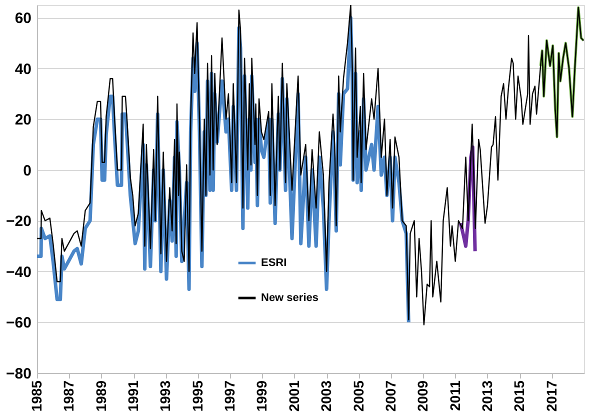 This screenshot has width=589, height=417. Describe the element at coordinates (36, 396) in the screenshot. I see `x-tick-label: 1985` at that location.